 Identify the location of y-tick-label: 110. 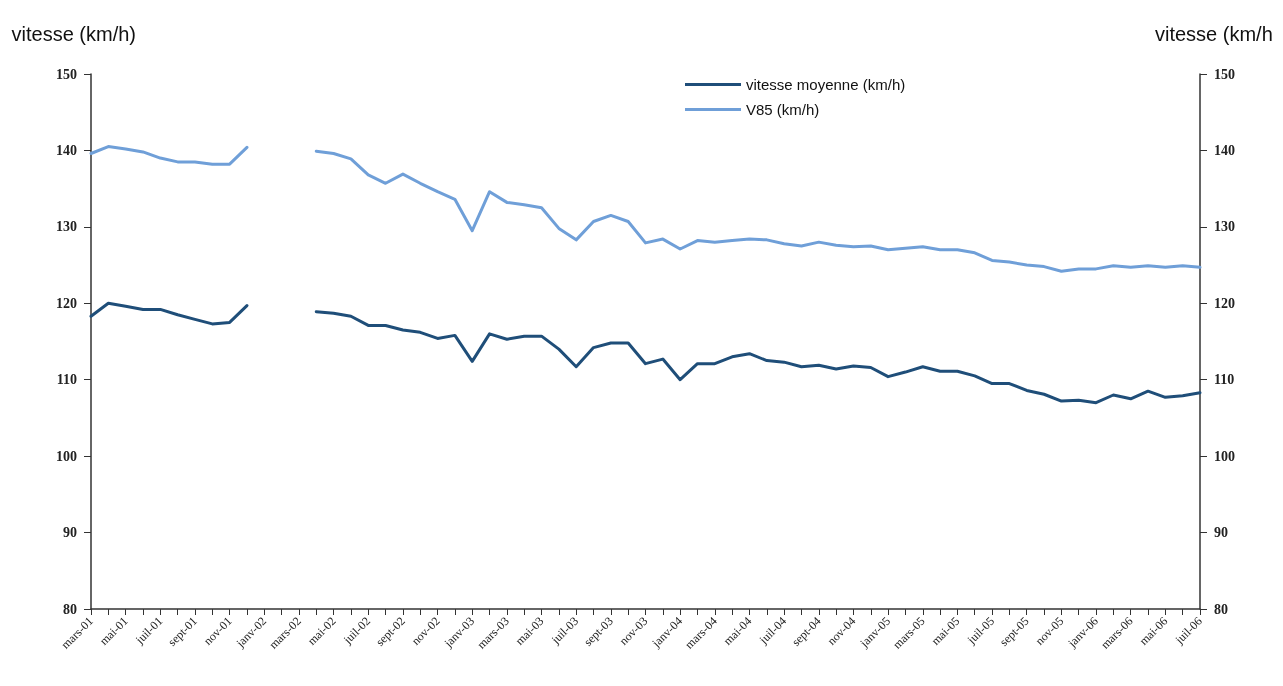
(66, 380).